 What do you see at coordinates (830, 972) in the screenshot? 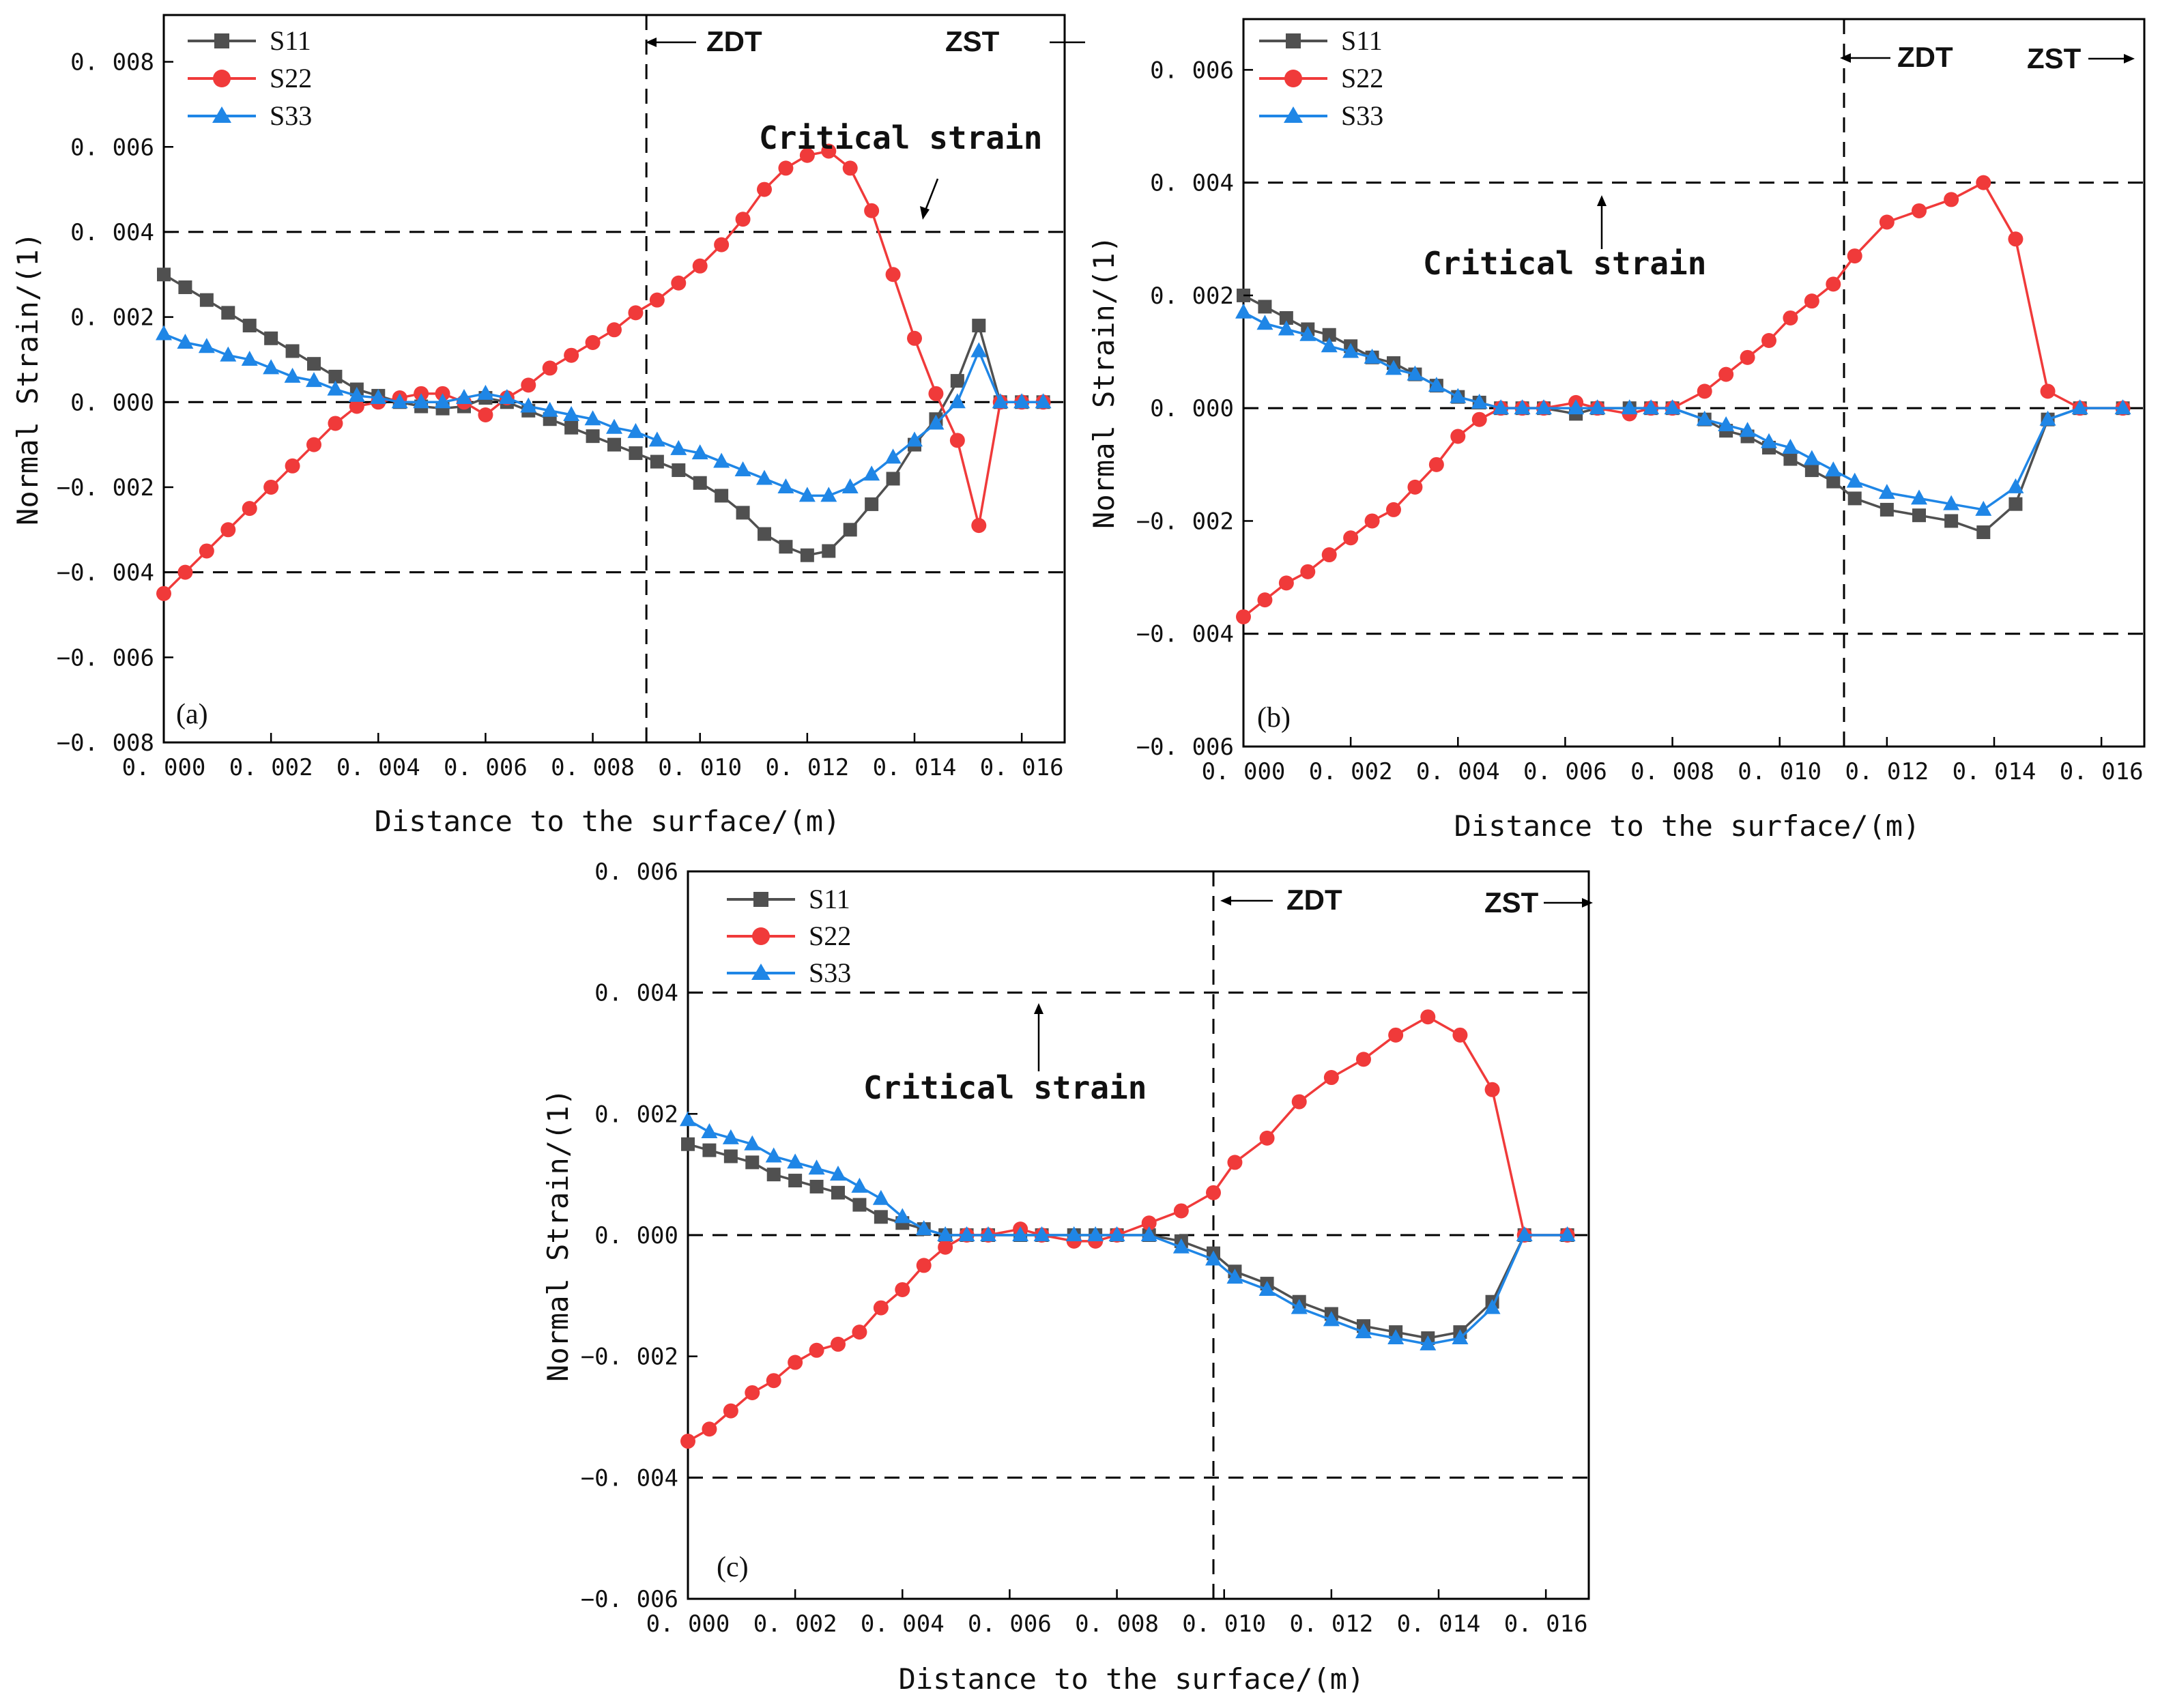
I see `legend-label-s33: S33` at bounding box center [830, 972].